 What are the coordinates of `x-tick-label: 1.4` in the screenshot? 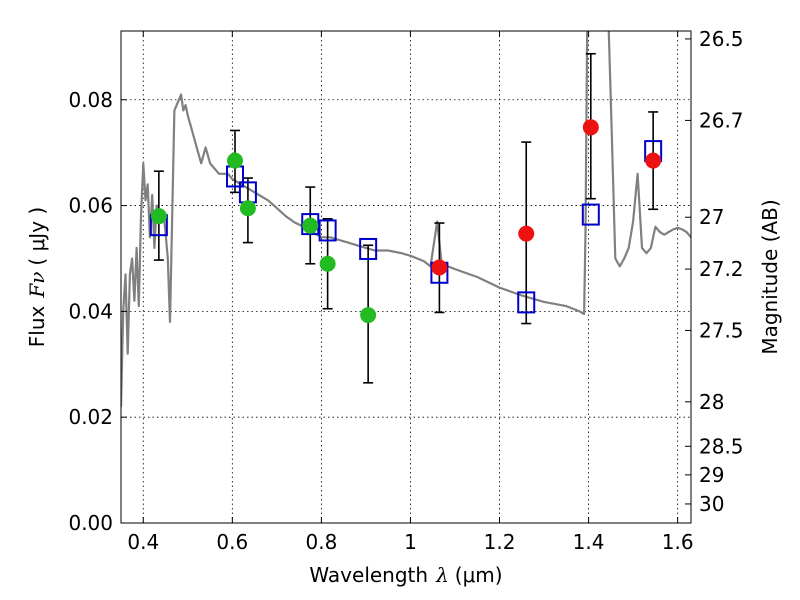 It's located at (589, 542).